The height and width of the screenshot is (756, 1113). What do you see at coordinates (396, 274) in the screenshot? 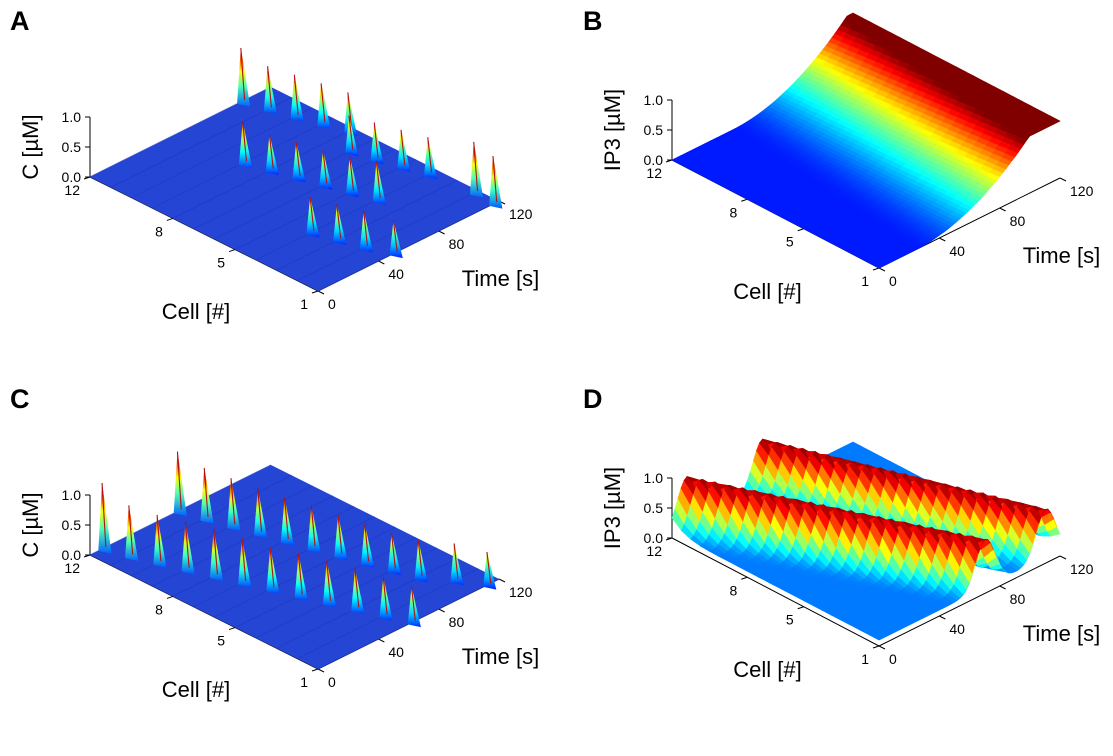
I see `time-tick-label: 40` at bounding box center [396, 274].